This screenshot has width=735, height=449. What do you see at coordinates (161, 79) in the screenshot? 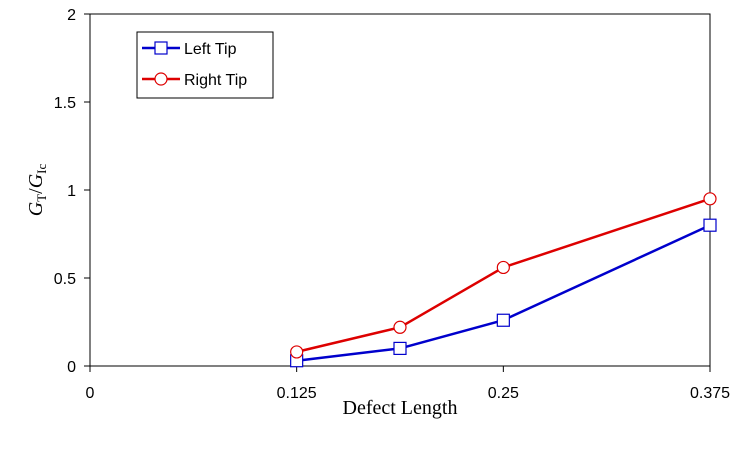
I see `legend-marker-right-tip` at bounding box center [161, 79].